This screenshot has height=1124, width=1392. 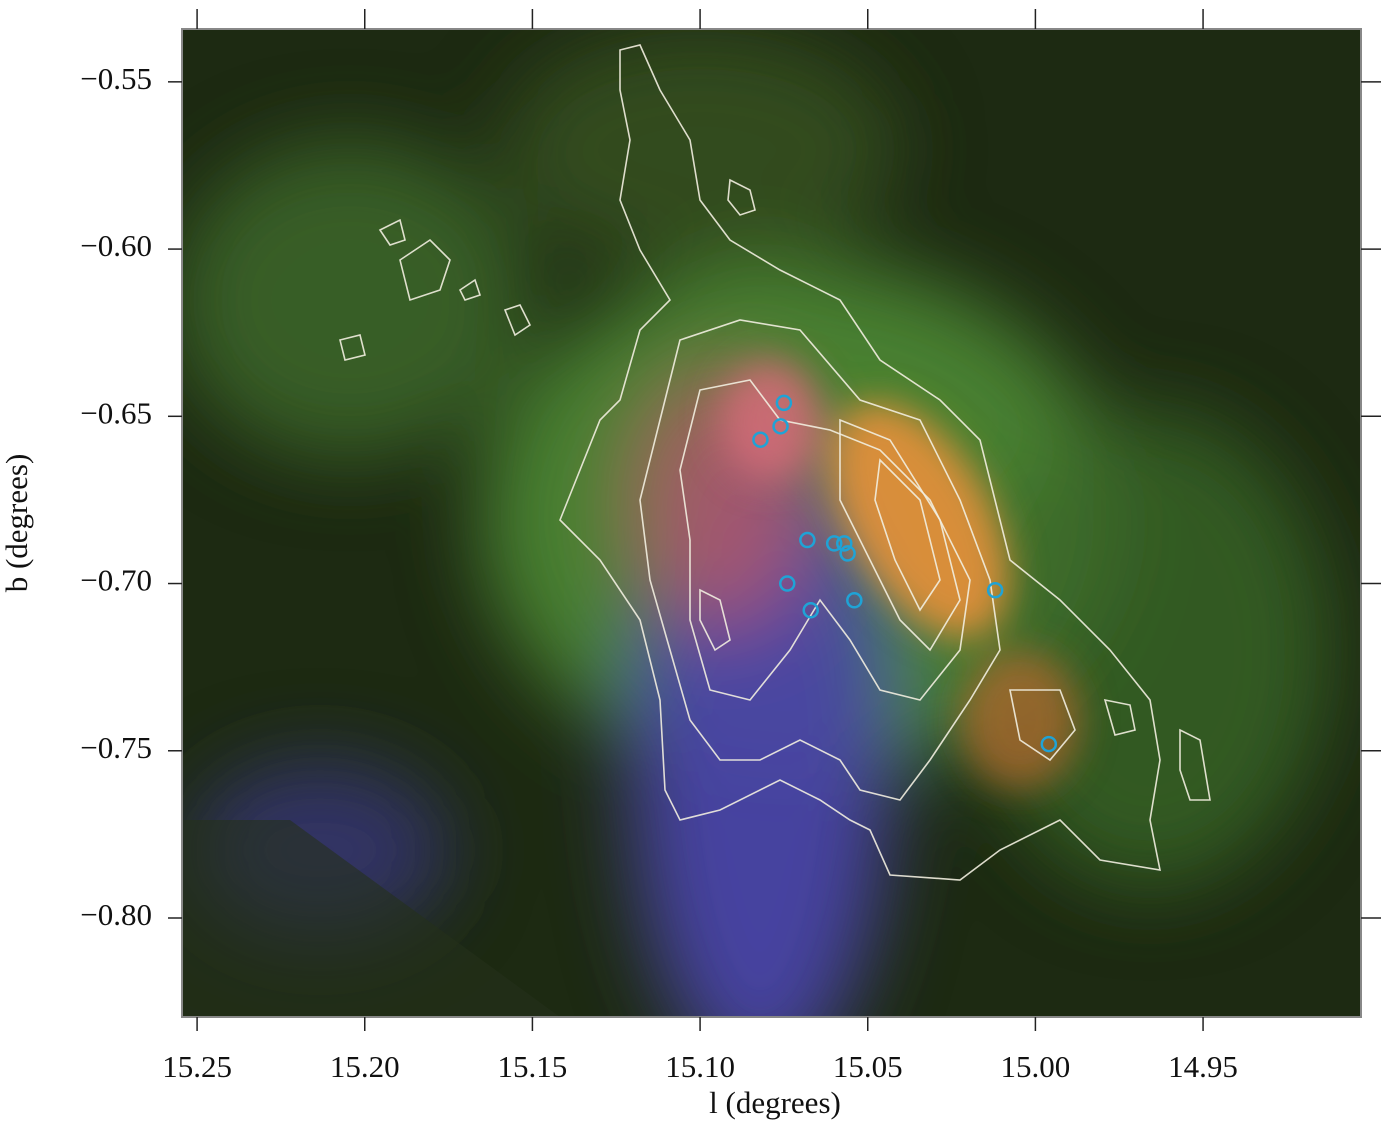 I want to click on x-tick-label: 15.10, so click(x=700, y=1066).